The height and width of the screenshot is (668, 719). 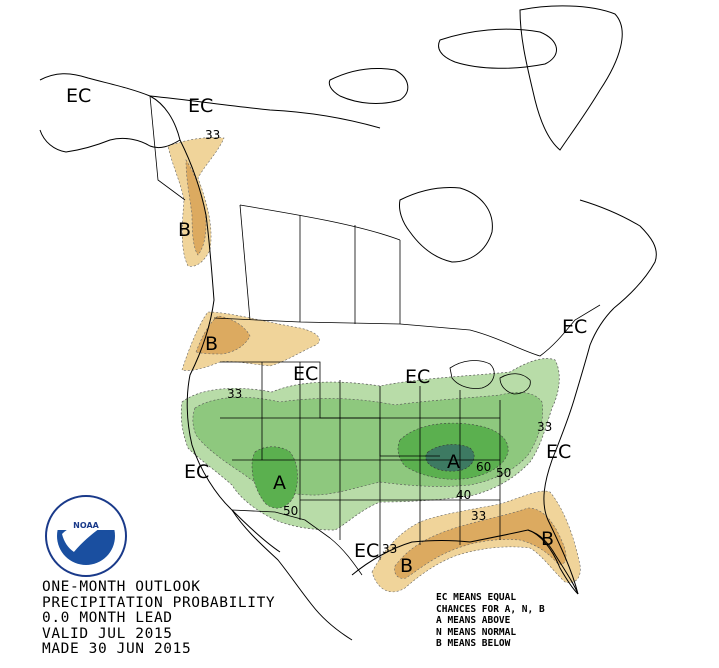 What do you see at coordinates (159, 602) in the screenshot?
I see `title-line-2: PRECIPITATION PROBABILITY` at bounding box center [159, 602].